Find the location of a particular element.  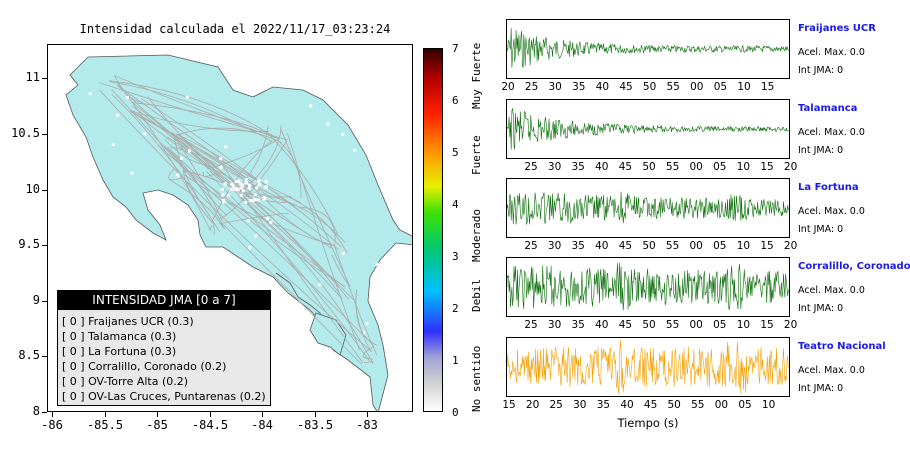

station-name: Talamanca is located at coordinates (828, 108).